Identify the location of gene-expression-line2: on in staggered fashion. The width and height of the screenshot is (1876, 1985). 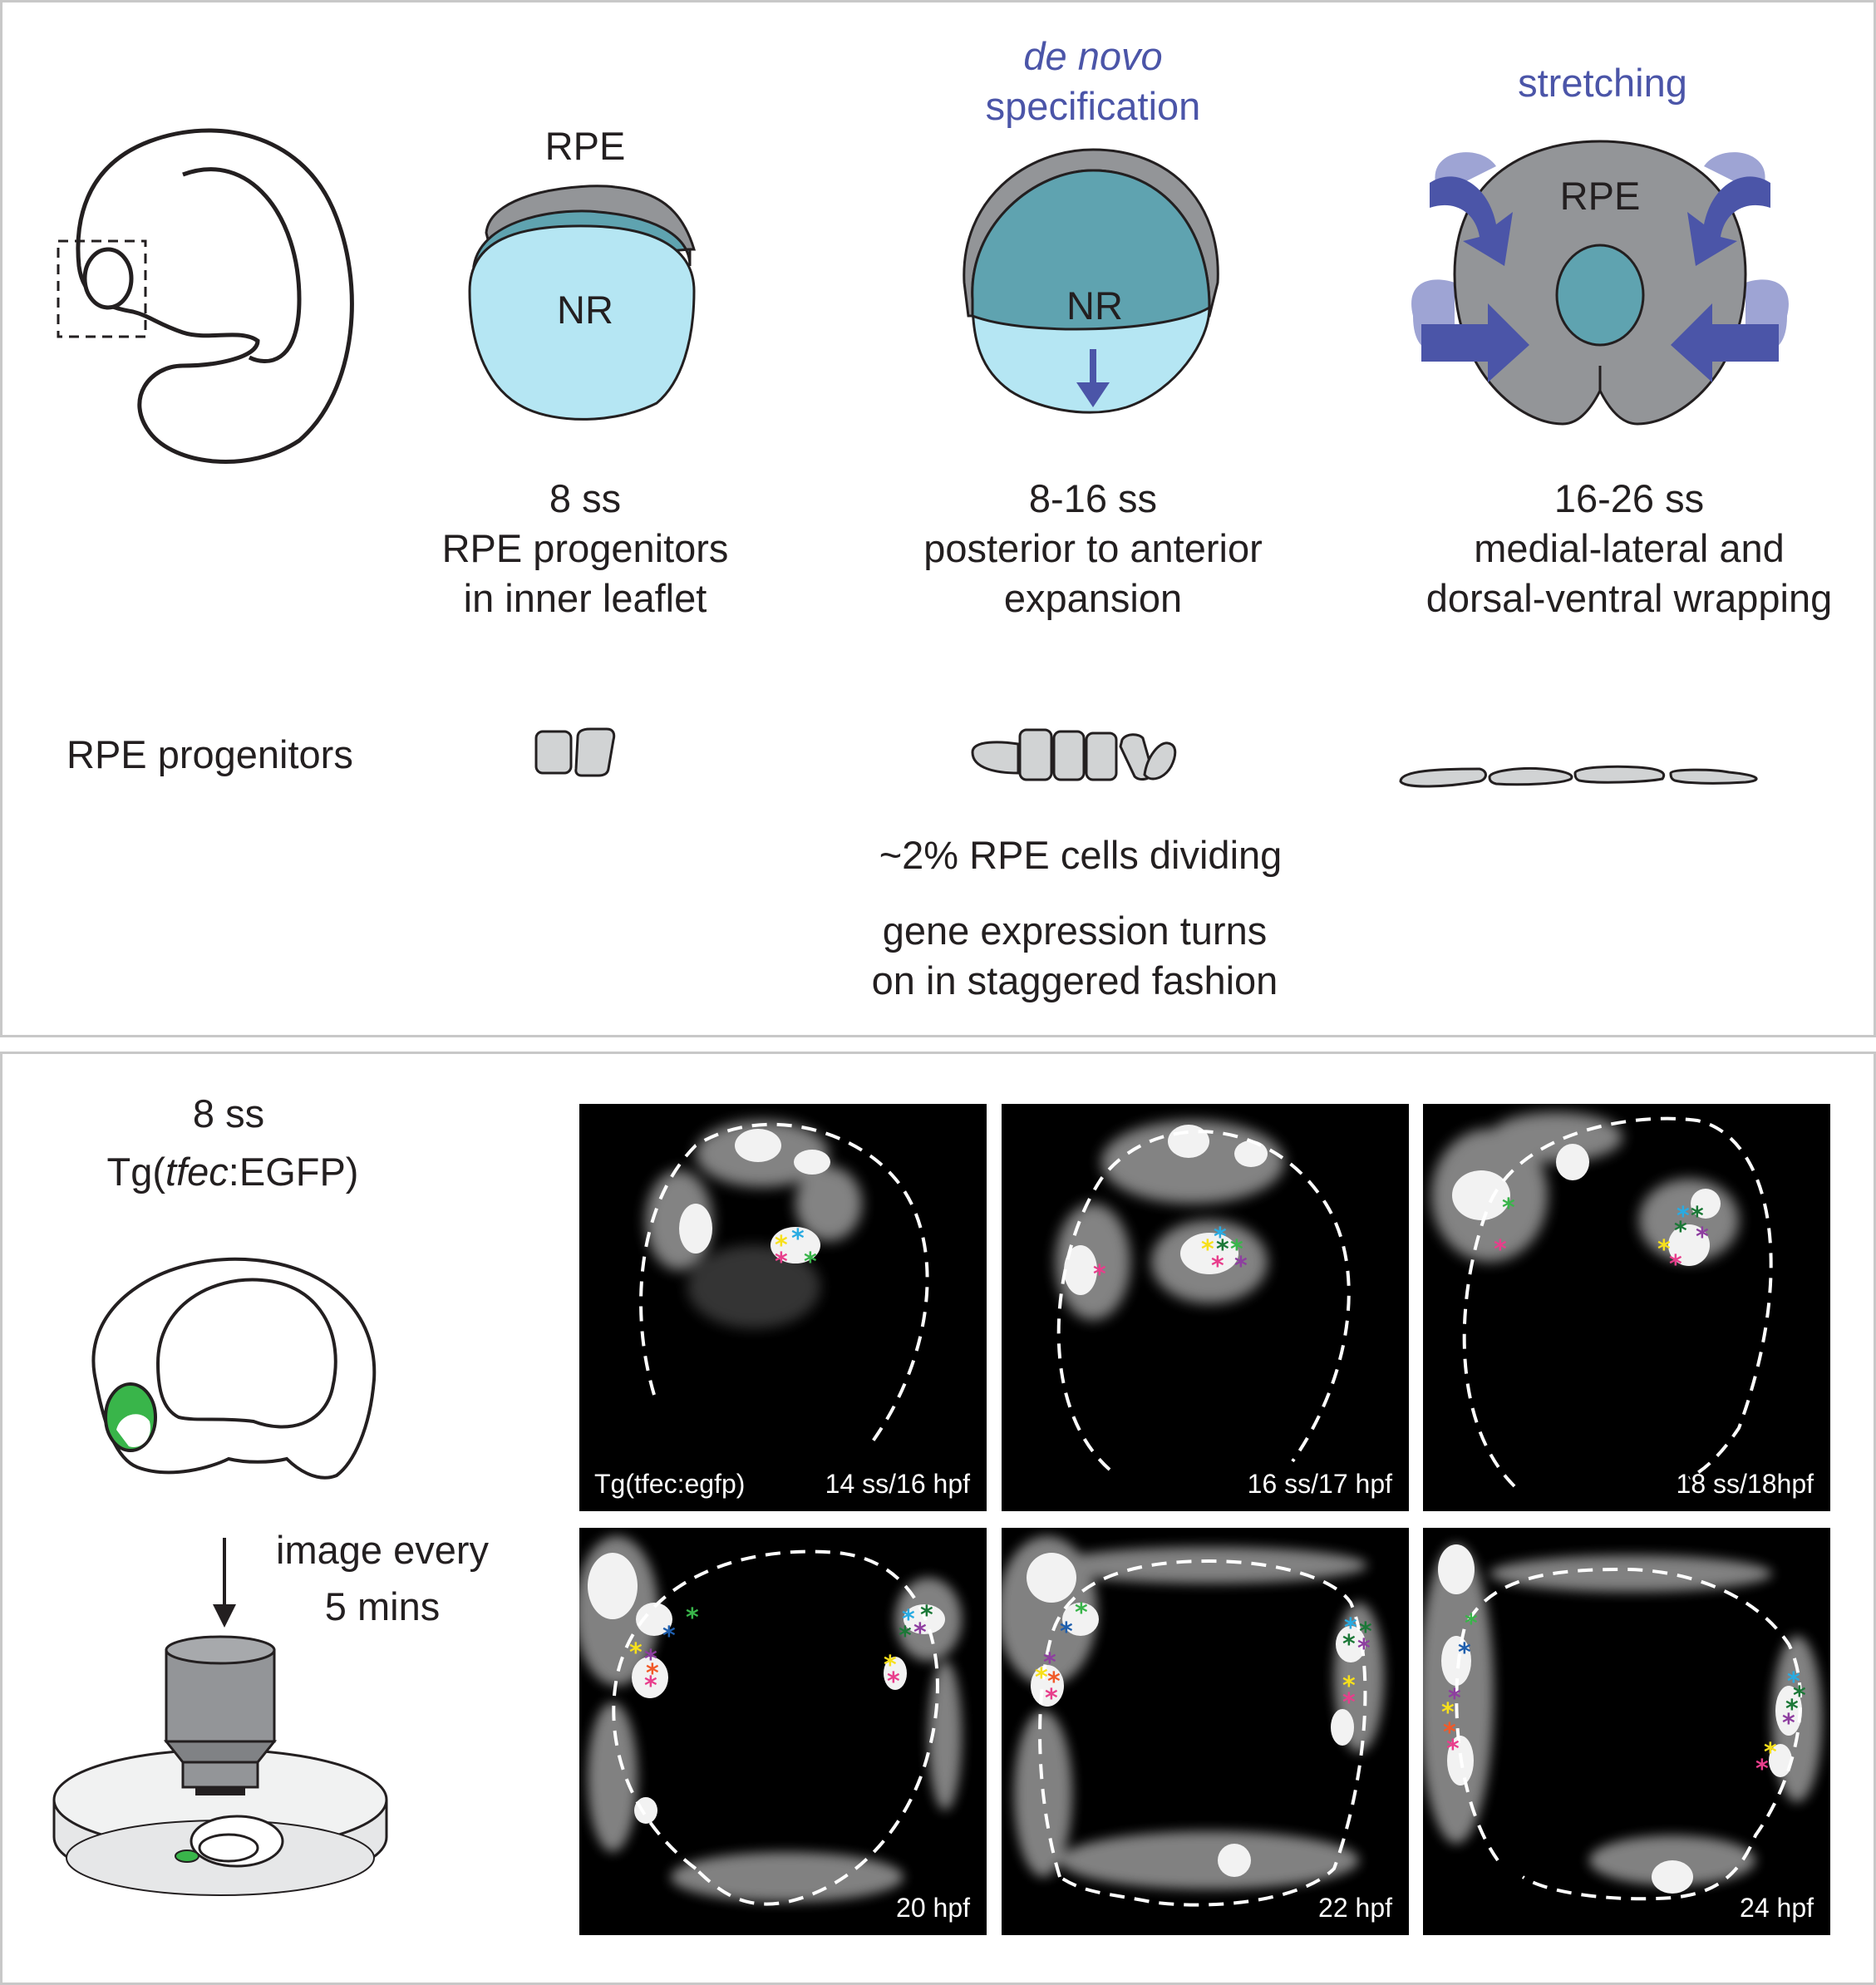
(1074, 980).